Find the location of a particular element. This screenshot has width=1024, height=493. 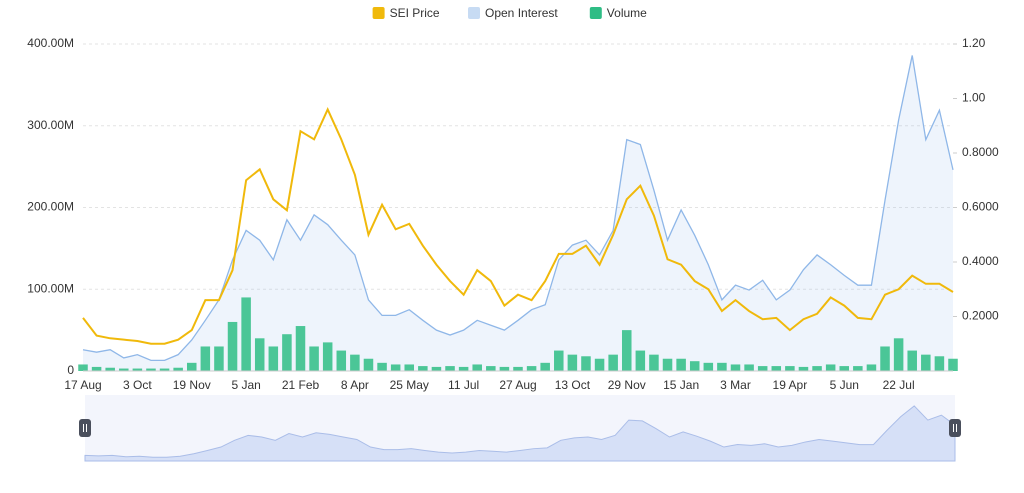

x-tick-label: 19 Apr is located at coordinates (790, 385).